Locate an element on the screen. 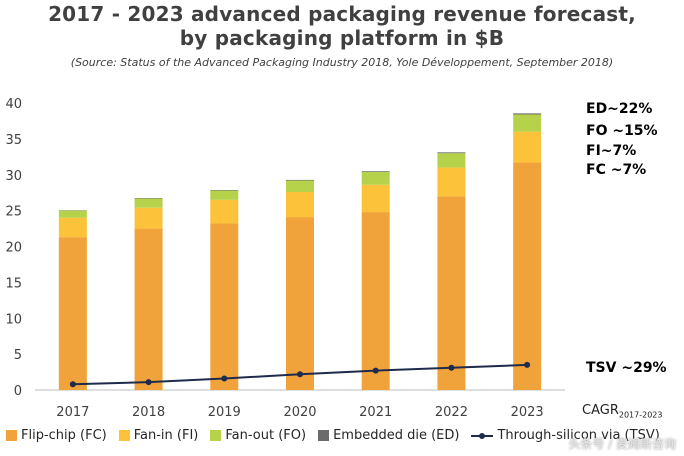 The image size is (684, 456). x-tick-label: 2018 is located at coordinates (148, 412).